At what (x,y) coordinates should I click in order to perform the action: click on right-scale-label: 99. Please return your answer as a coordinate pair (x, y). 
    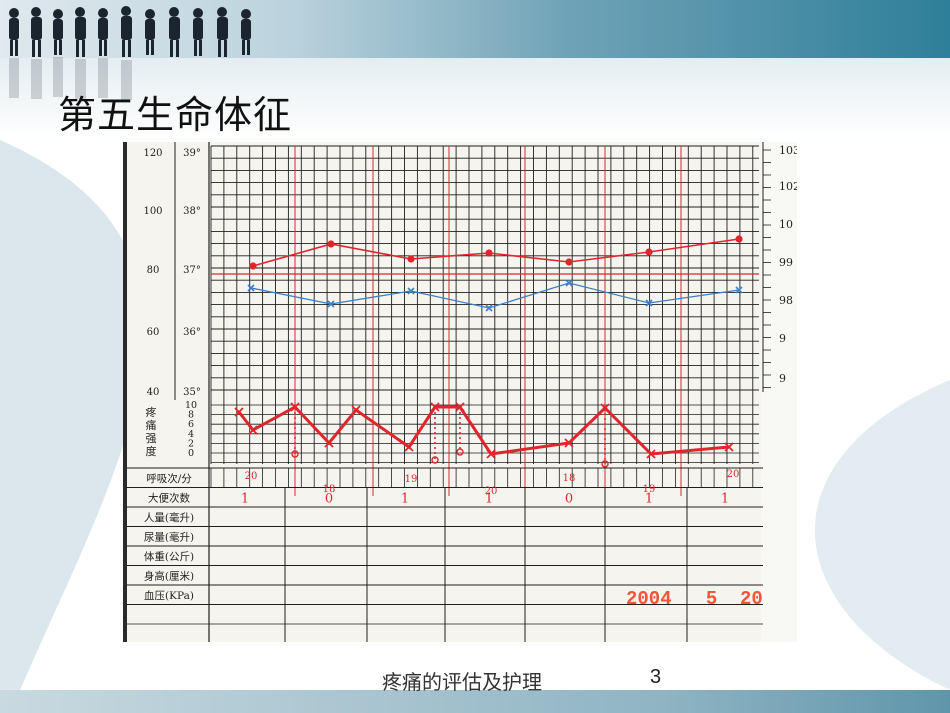
    Looking at the image, I should click on (786, 262).